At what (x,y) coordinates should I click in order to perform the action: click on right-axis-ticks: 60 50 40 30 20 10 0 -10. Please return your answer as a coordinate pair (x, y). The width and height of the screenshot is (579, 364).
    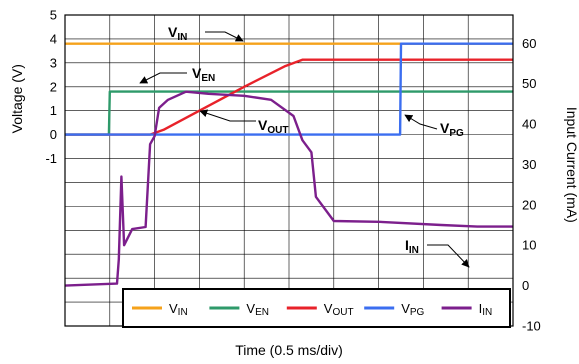
    Looking at the image, I should click on (531, 185).